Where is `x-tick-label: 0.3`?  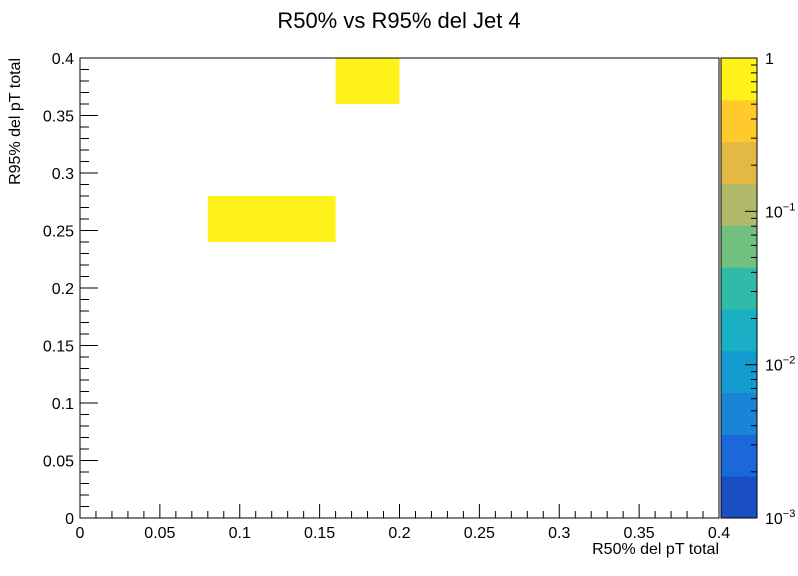
x-tick-label: 0.3 is located at coordinates (559, 533).